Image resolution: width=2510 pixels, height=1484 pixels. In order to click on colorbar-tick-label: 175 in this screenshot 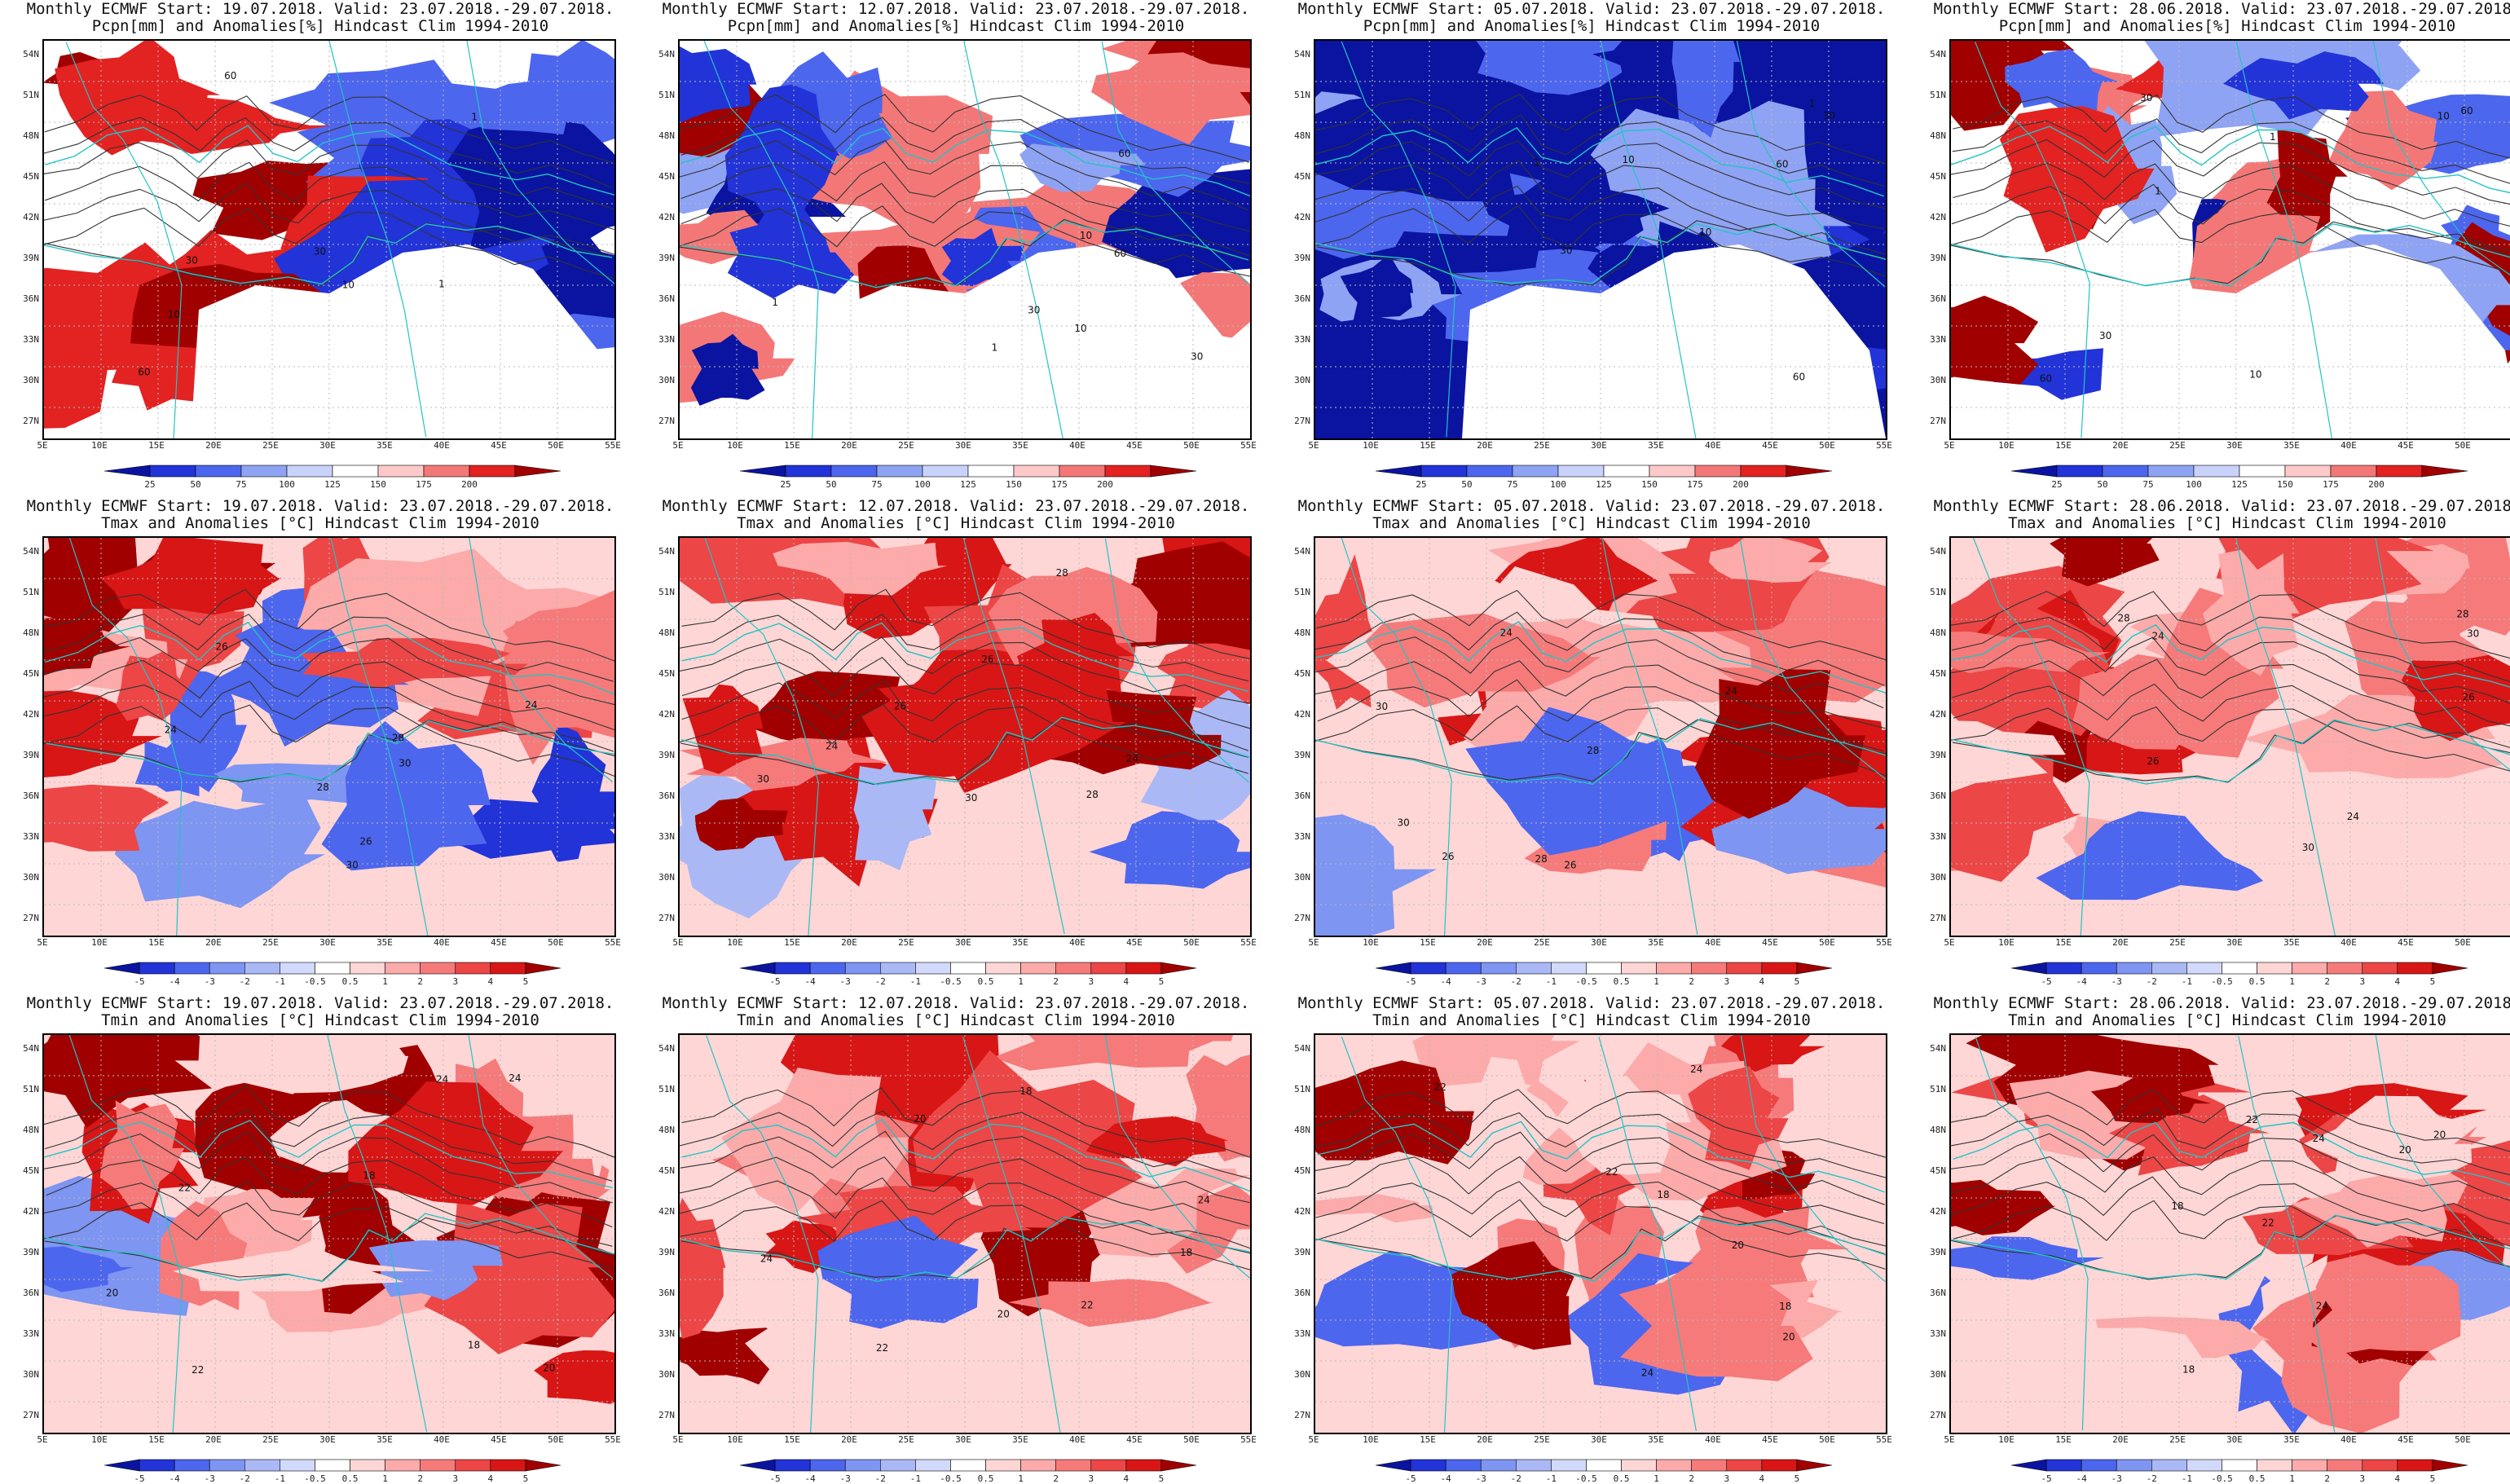, I will do `click(1695, 484)`.